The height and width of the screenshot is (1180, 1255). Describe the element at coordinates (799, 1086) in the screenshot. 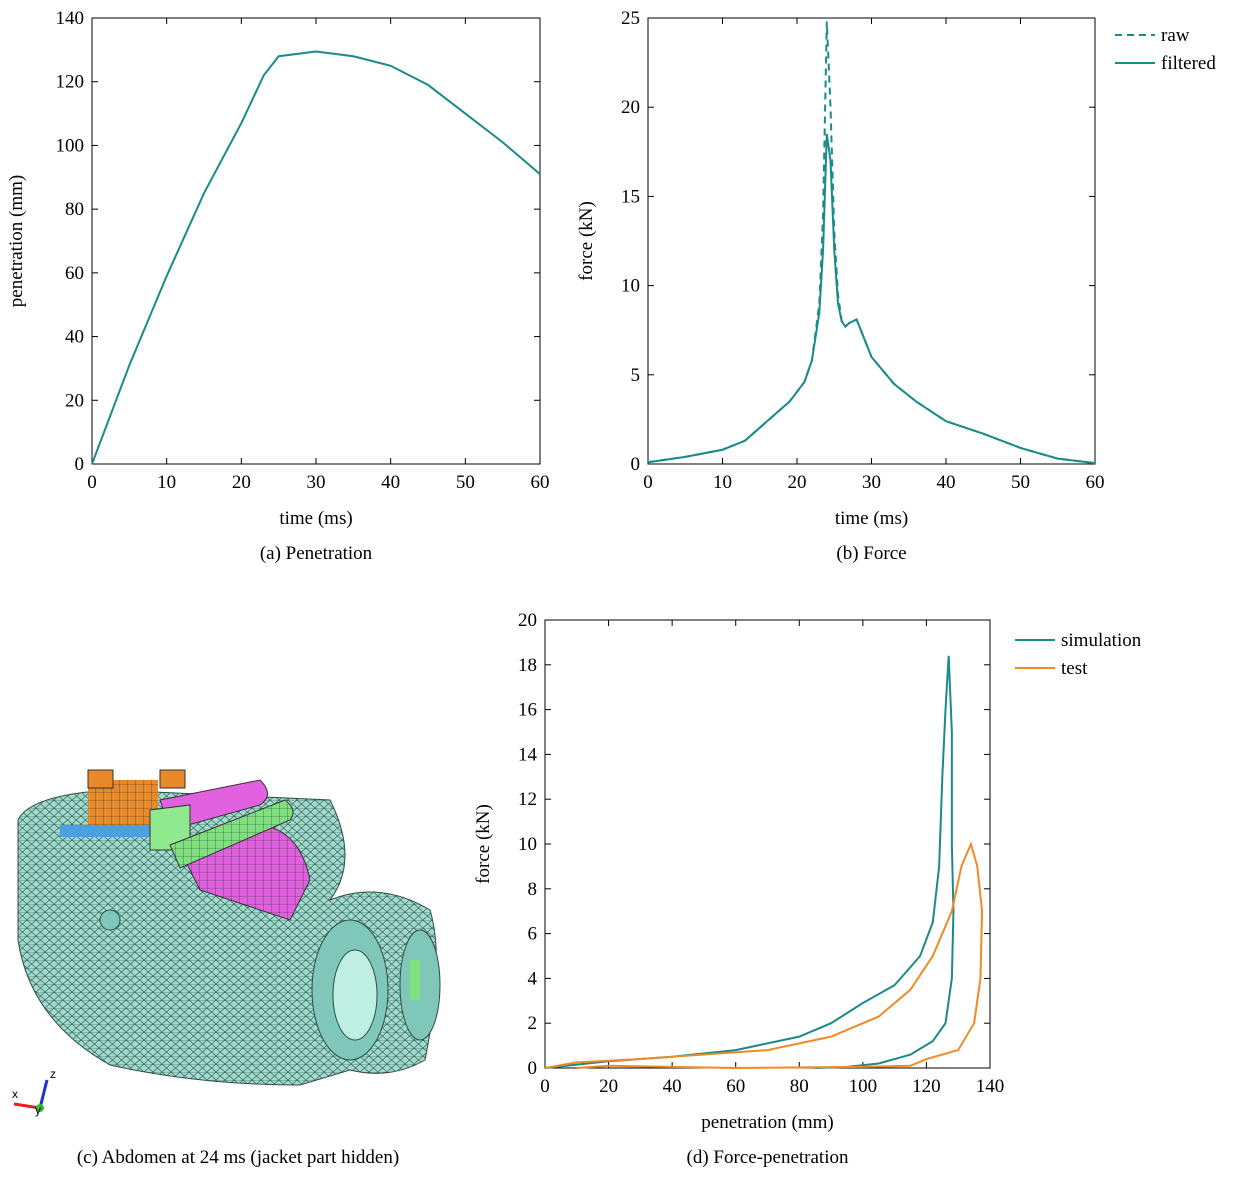

I see `x-tick-label: 80` at that location.